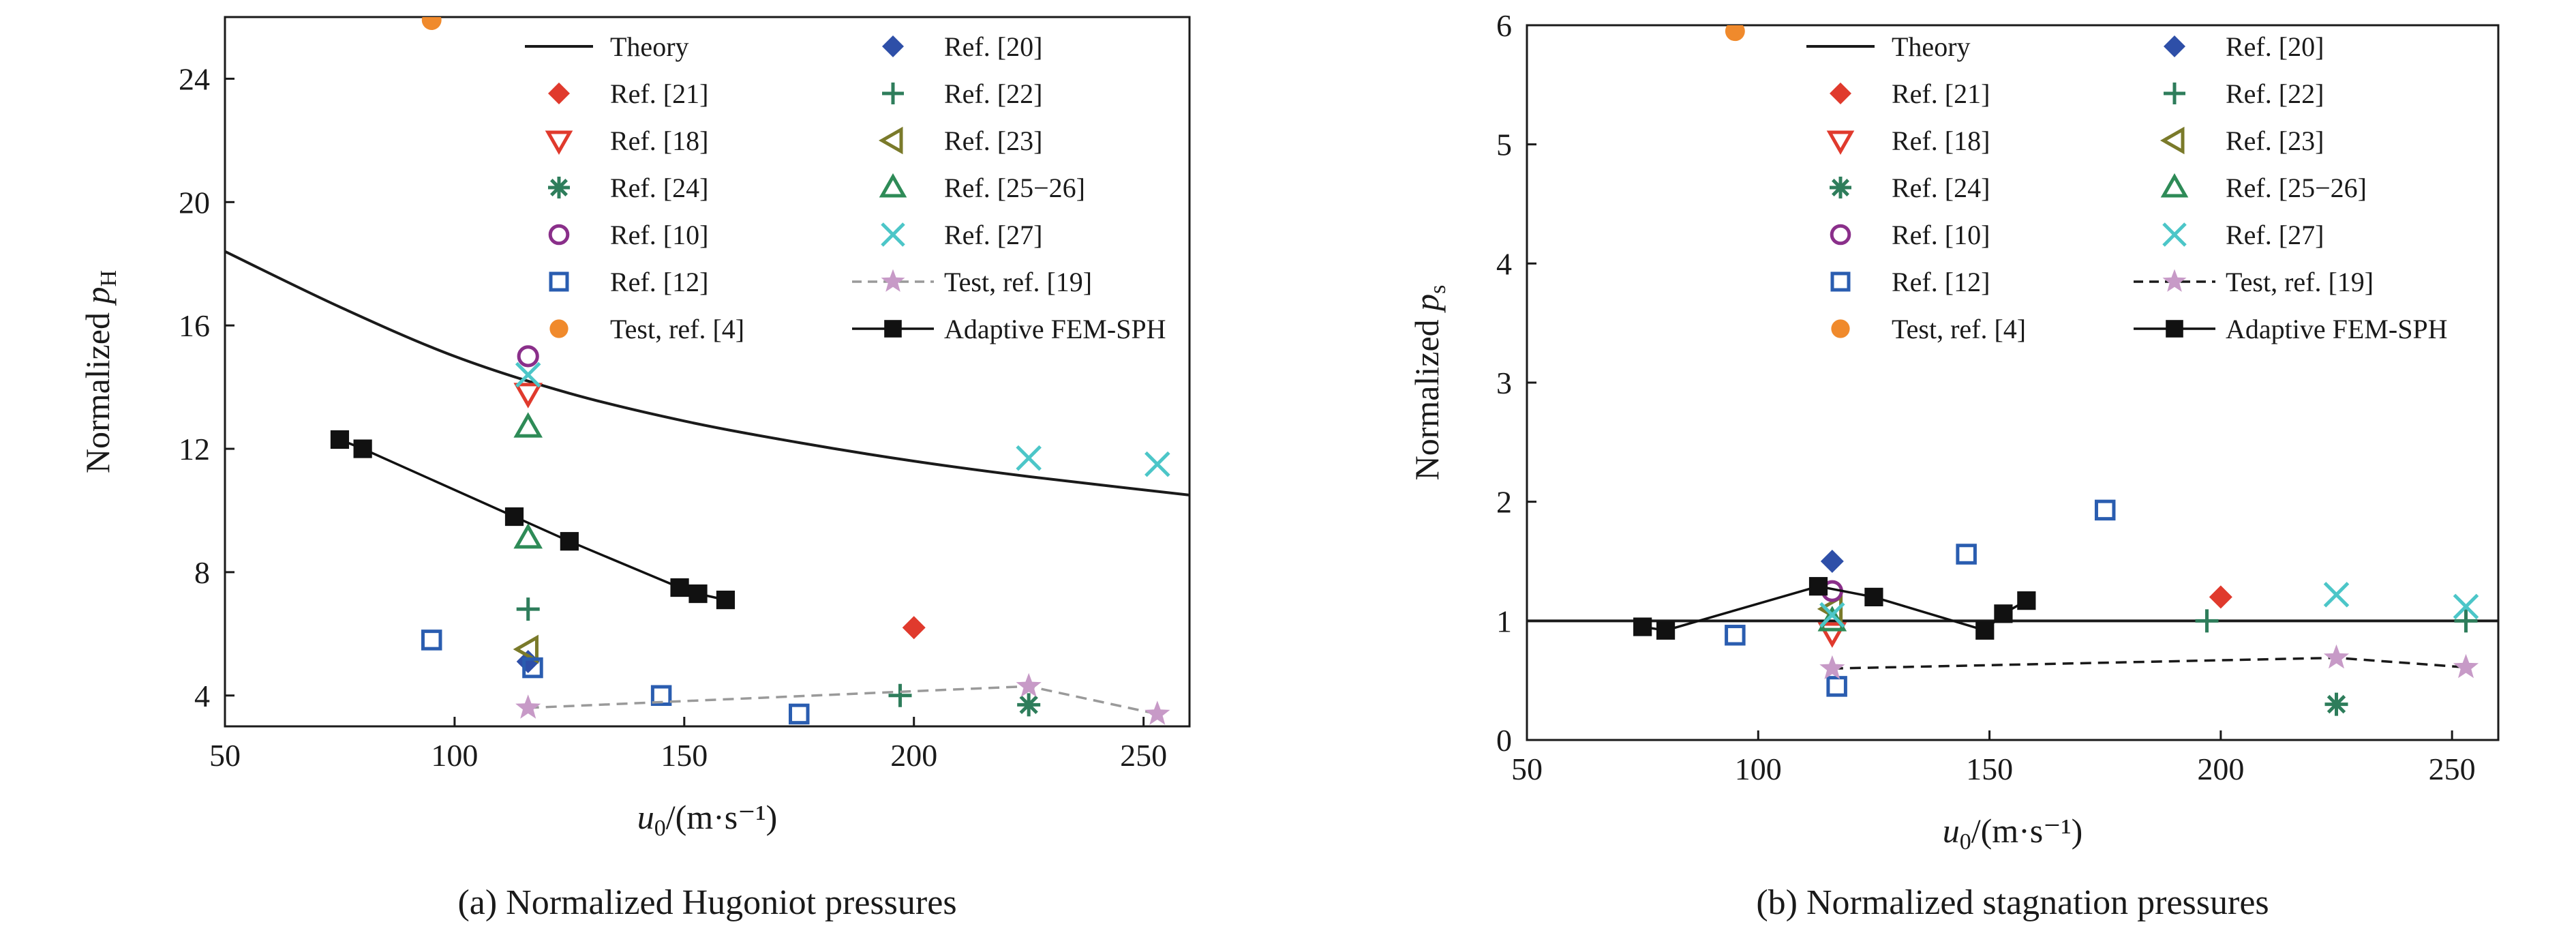 This screenshot has height=933, width=2576. What do you see at coordinates (1438, 289) in the screenshot?
I see `y-axis-label-sub: s` at bounding box center [1438, 289].